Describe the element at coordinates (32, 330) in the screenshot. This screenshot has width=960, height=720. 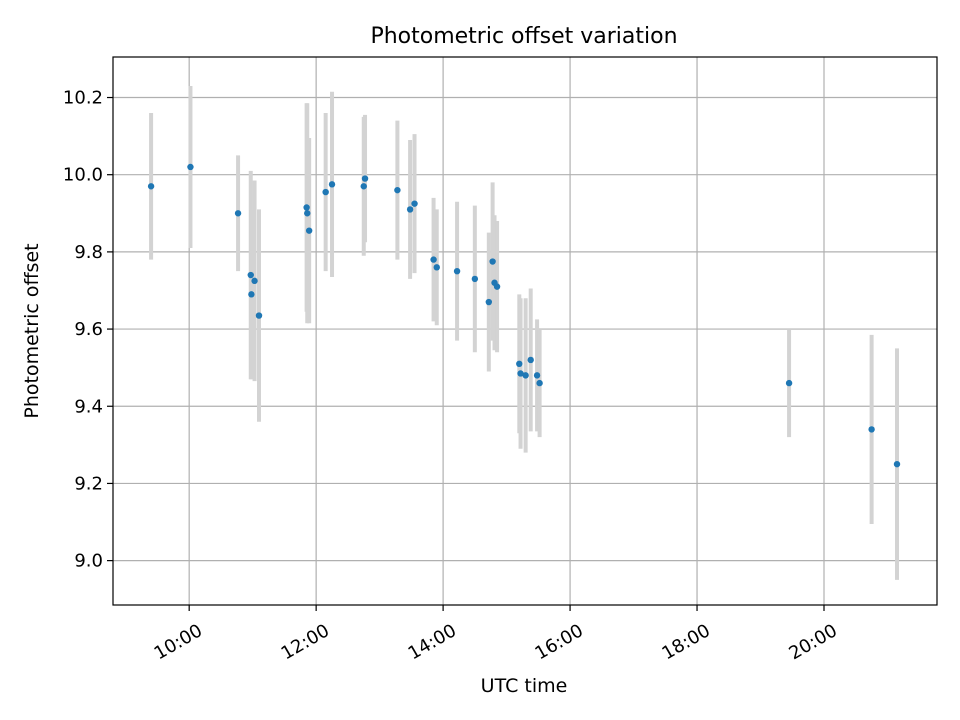
I see `y-axis-label: Photometric offset` at that location.